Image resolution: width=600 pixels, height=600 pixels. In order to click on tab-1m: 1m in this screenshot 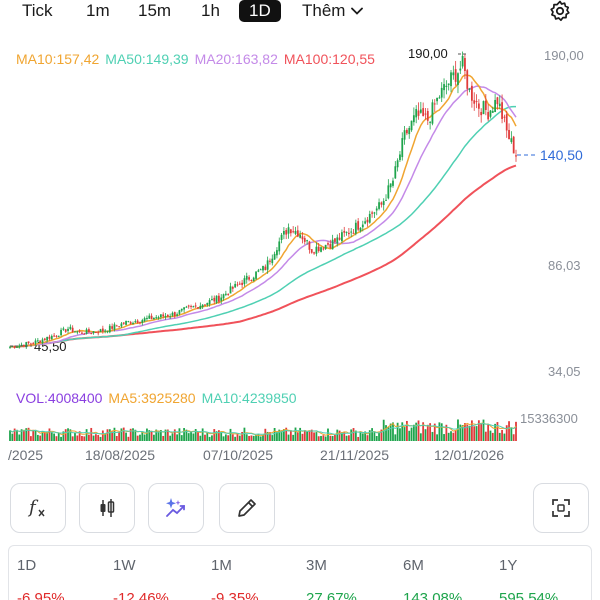, I will do `click(98, 10)`.